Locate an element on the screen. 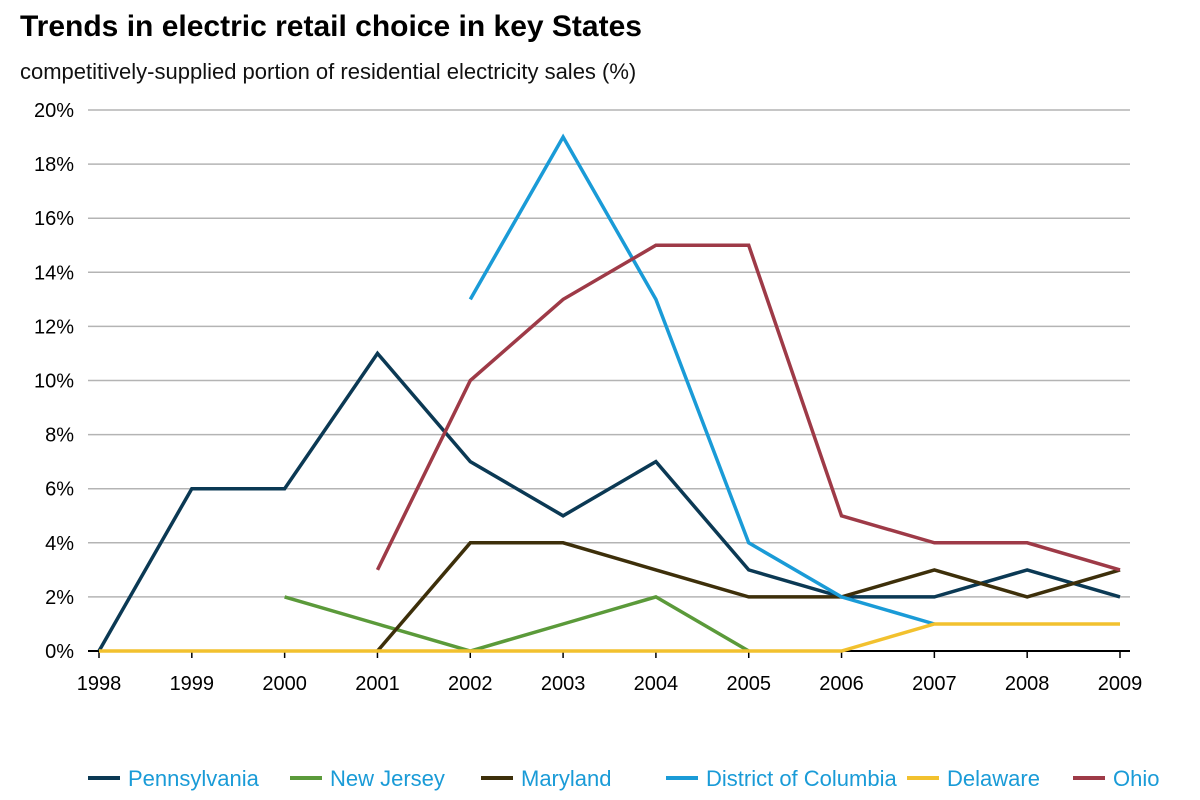 The height and width of the screenshot is (800, 1200). legend-label: Maryland is located at coordinates (566, 778).